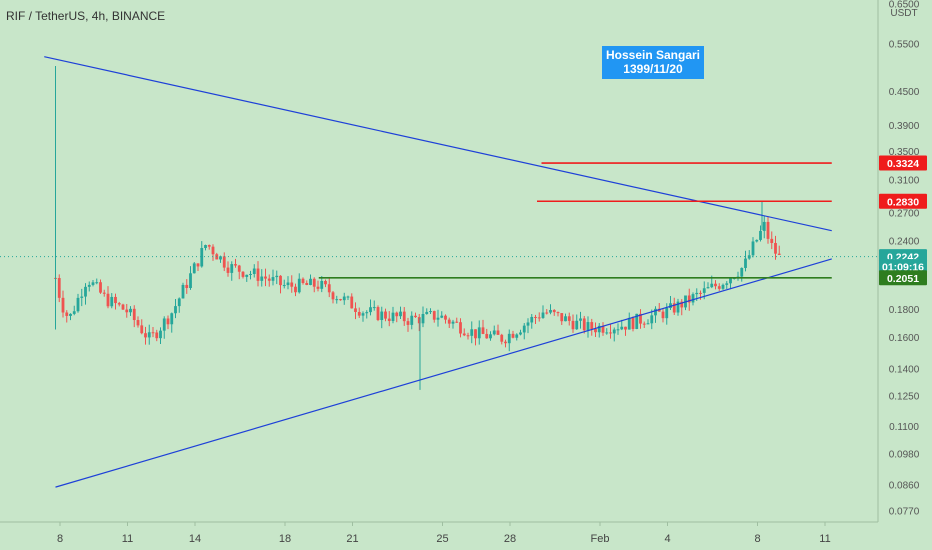  What do you see at coordinates (653, 69) in the screenshot?
I see `annotation-date: 1399/11/20` at bounding box center [653, 69].